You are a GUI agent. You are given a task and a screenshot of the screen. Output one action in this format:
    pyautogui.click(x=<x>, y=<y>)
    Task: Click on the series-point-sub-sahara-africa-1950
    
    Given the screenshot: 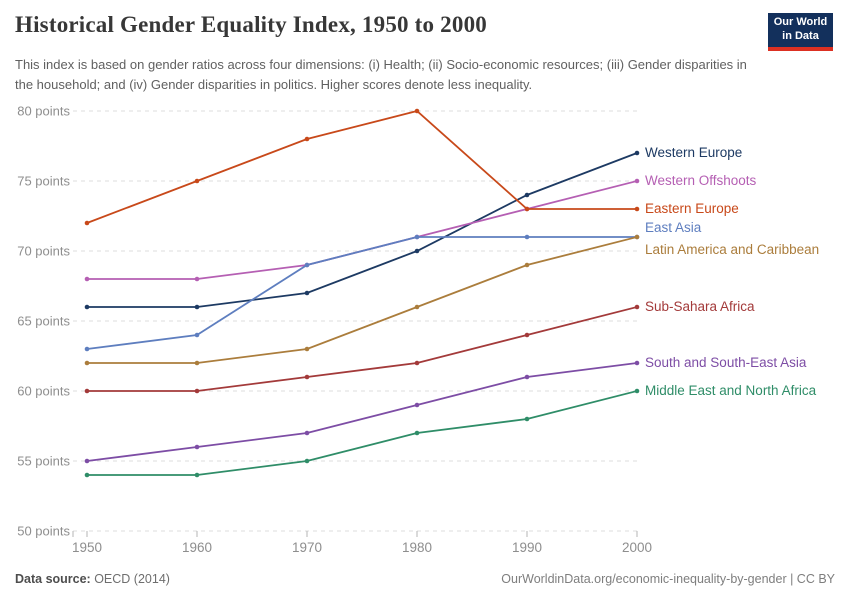 What is the action you would take?
    pyautogui.click(x=87, y=391)
    